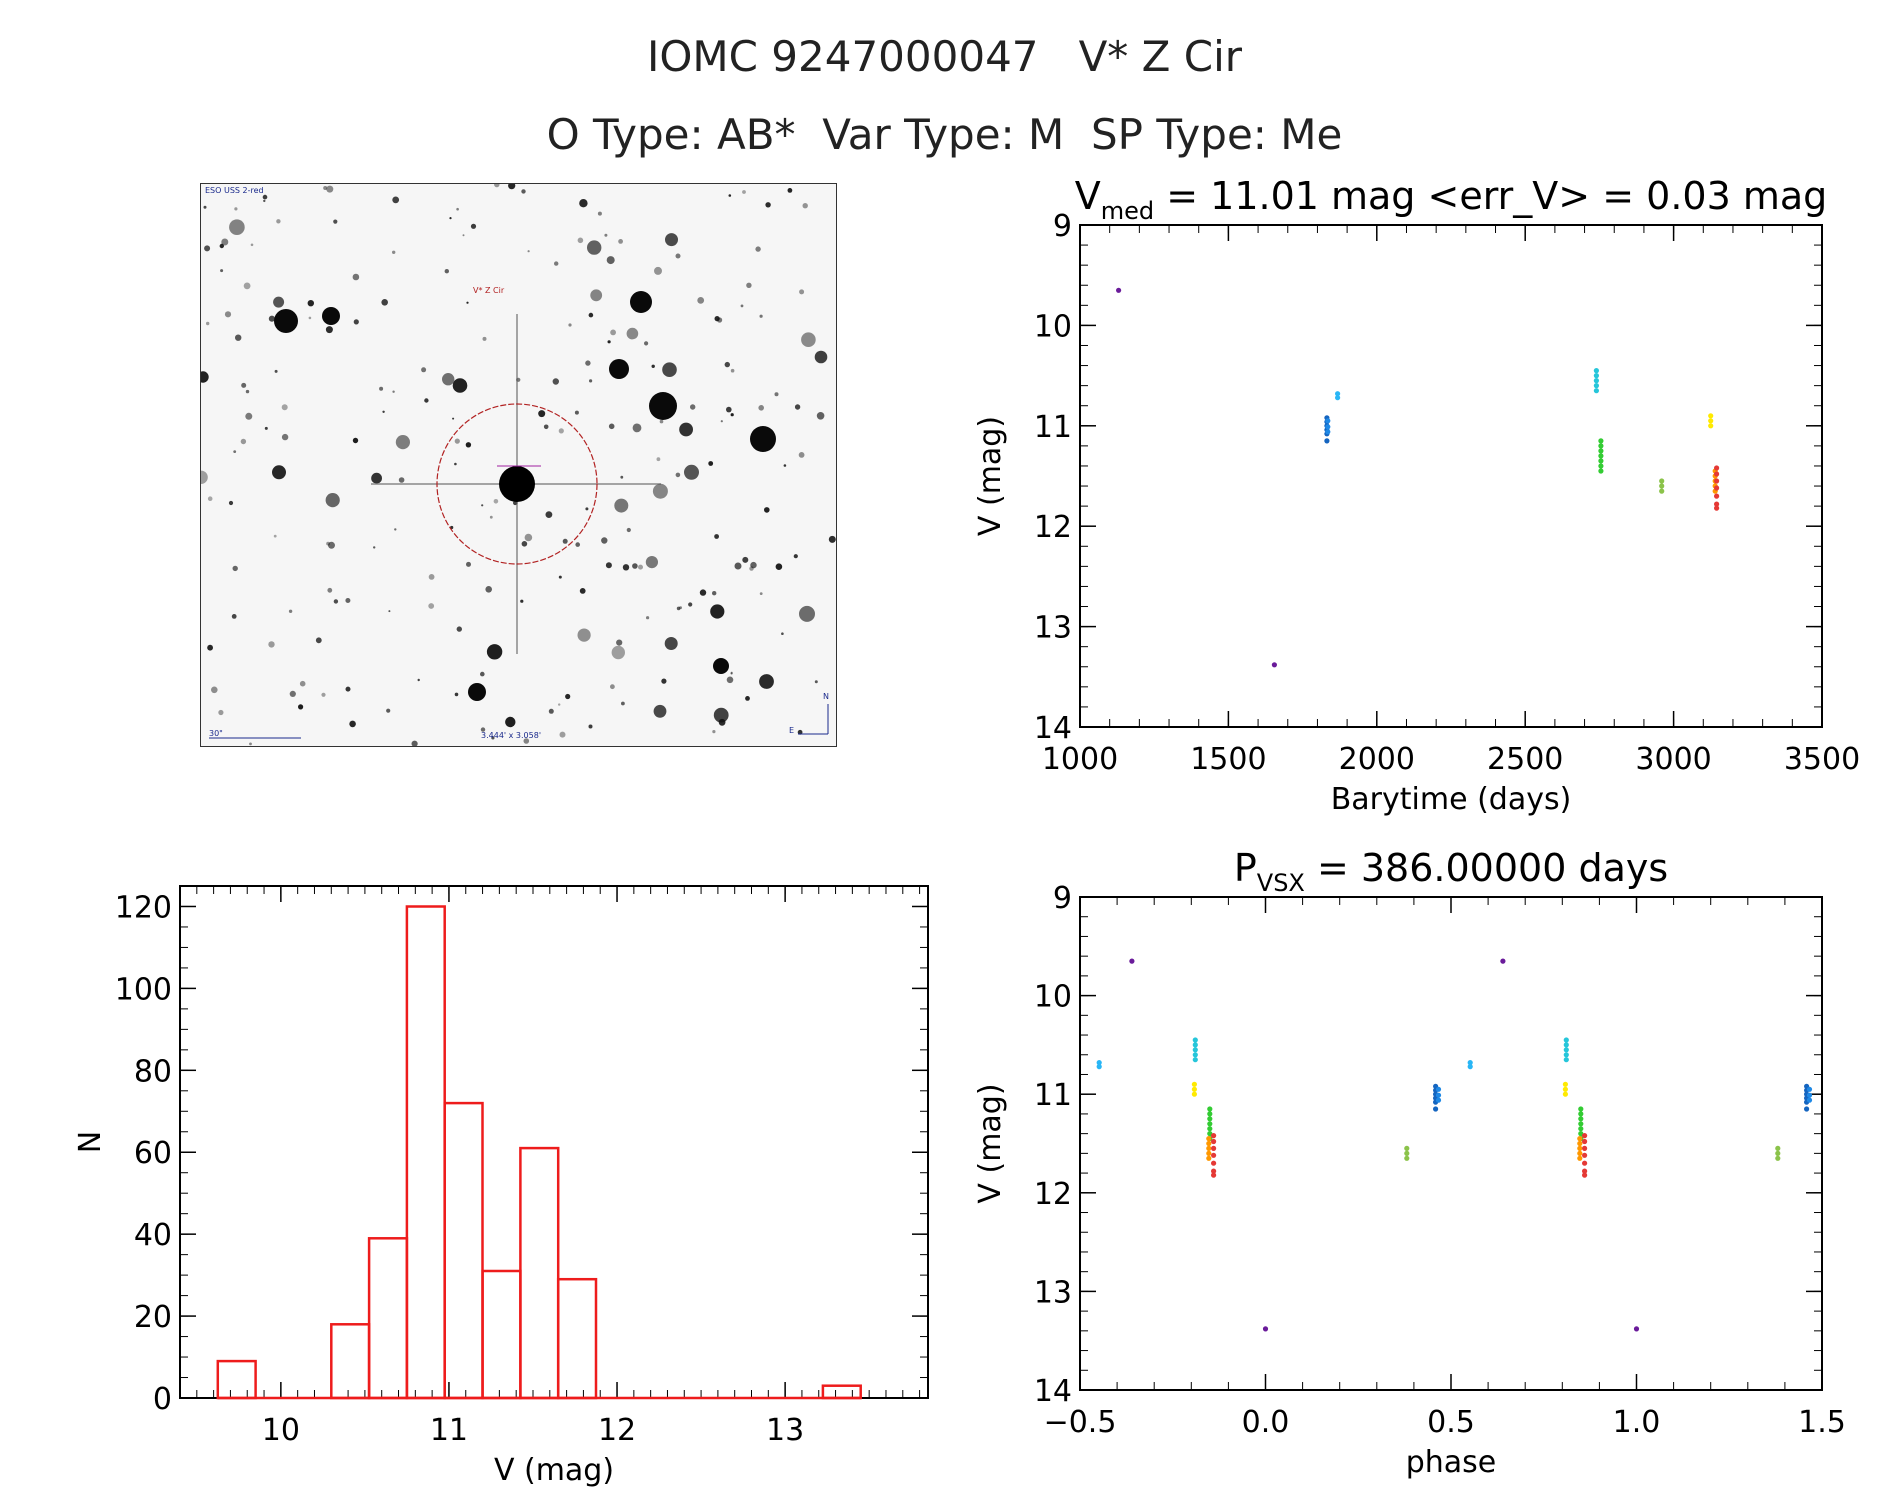  What do you see at coordinates (216, 733) in the screenshot?
I see `scale-label: 30"` at bounding box center [216, 733].